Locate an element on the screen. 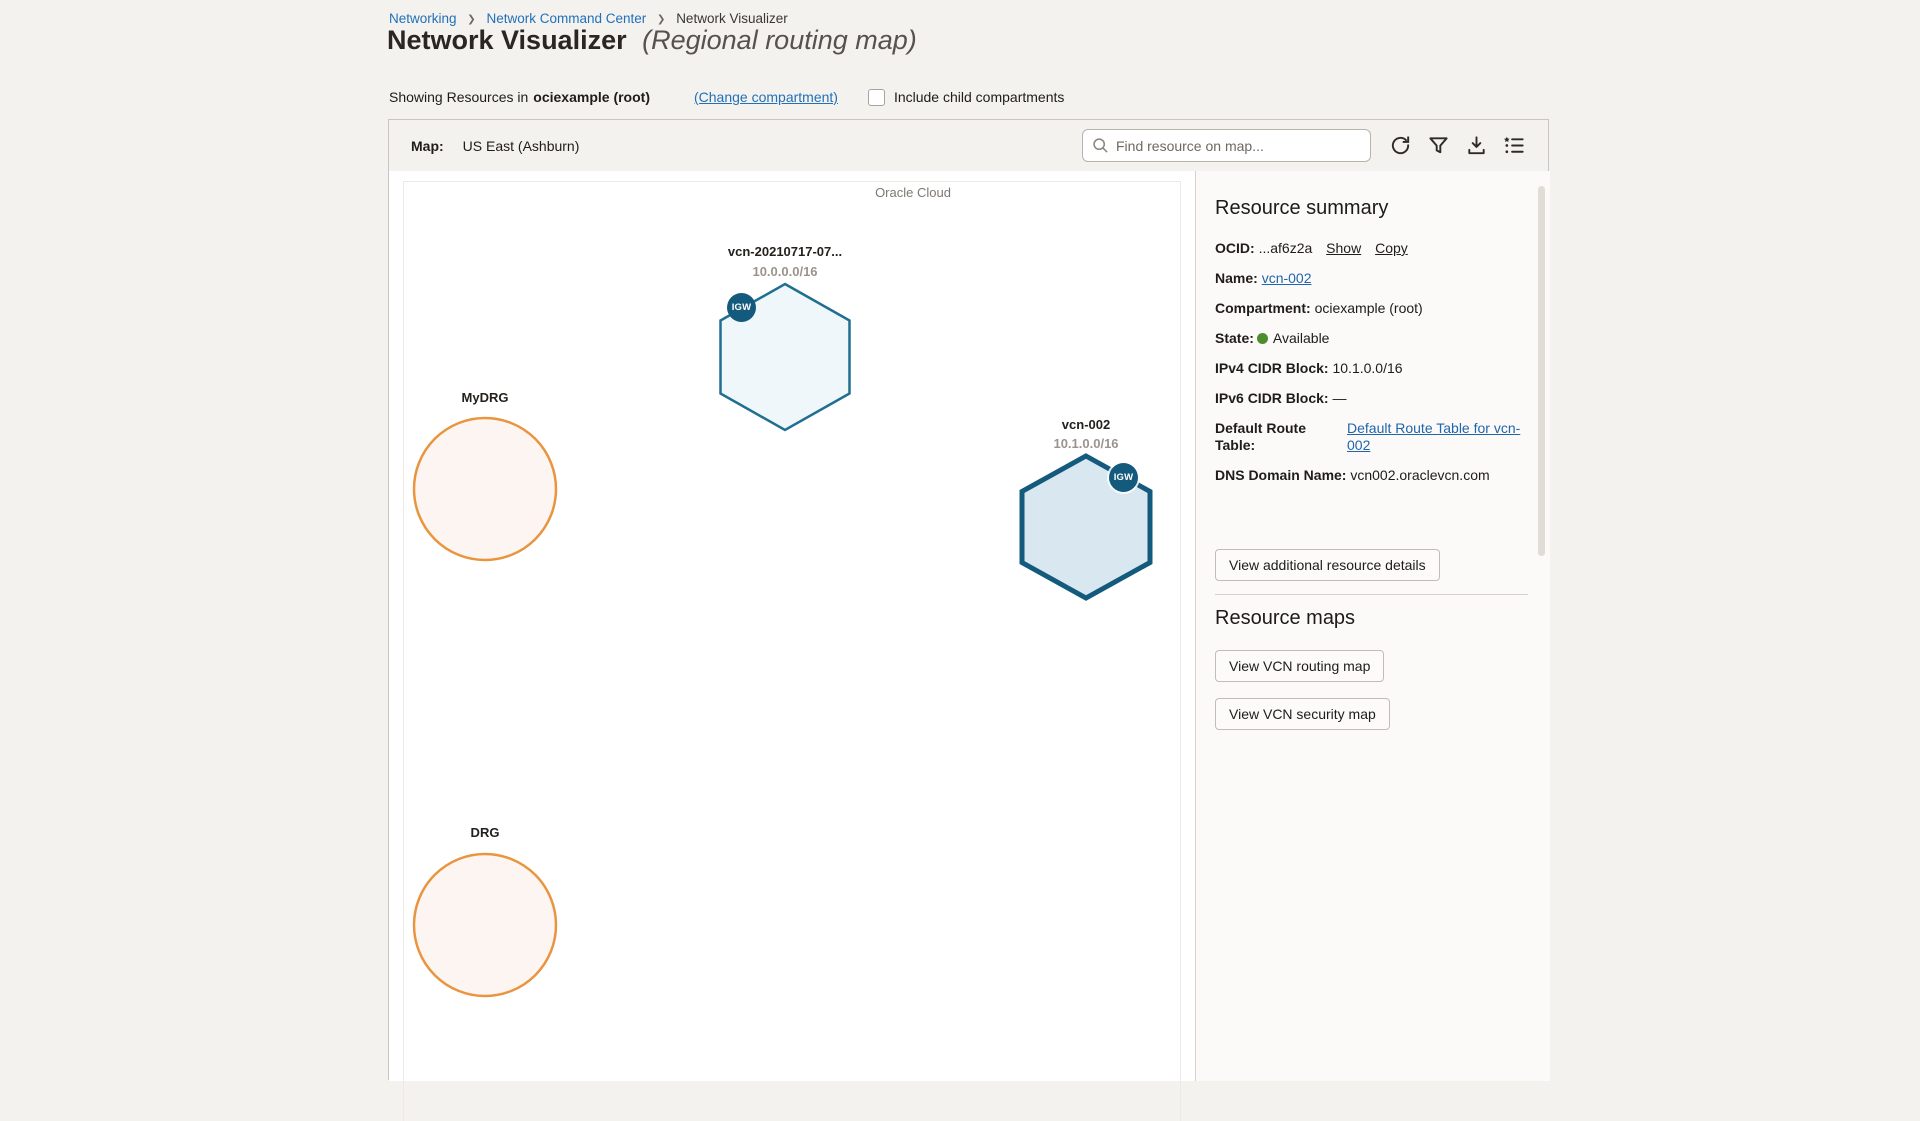  compartment-row: Compartment: ociexample (root) is located at coordinates (1371, 308).